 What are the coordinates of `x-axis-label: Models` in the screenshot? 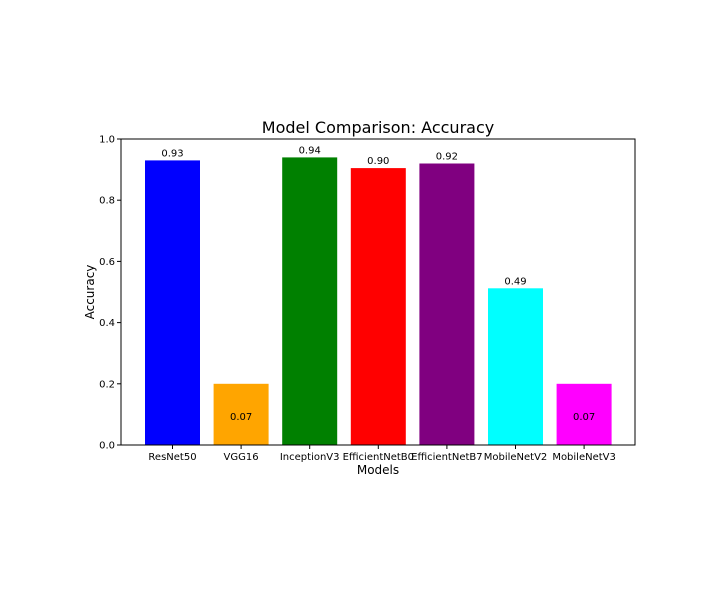 It's located at (378, 470).